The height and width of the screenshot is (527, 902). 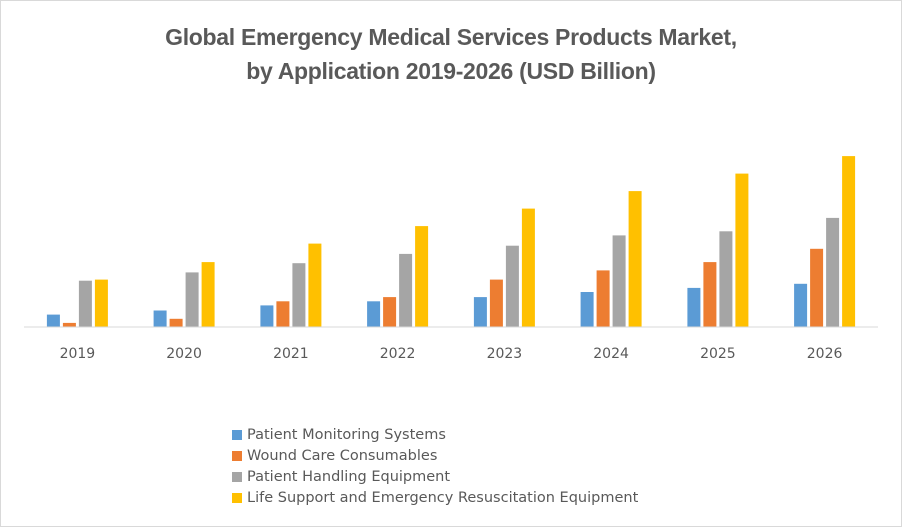 I want to click on bar-2021-patient-monitoring-systems, so click(x=267, y=316).